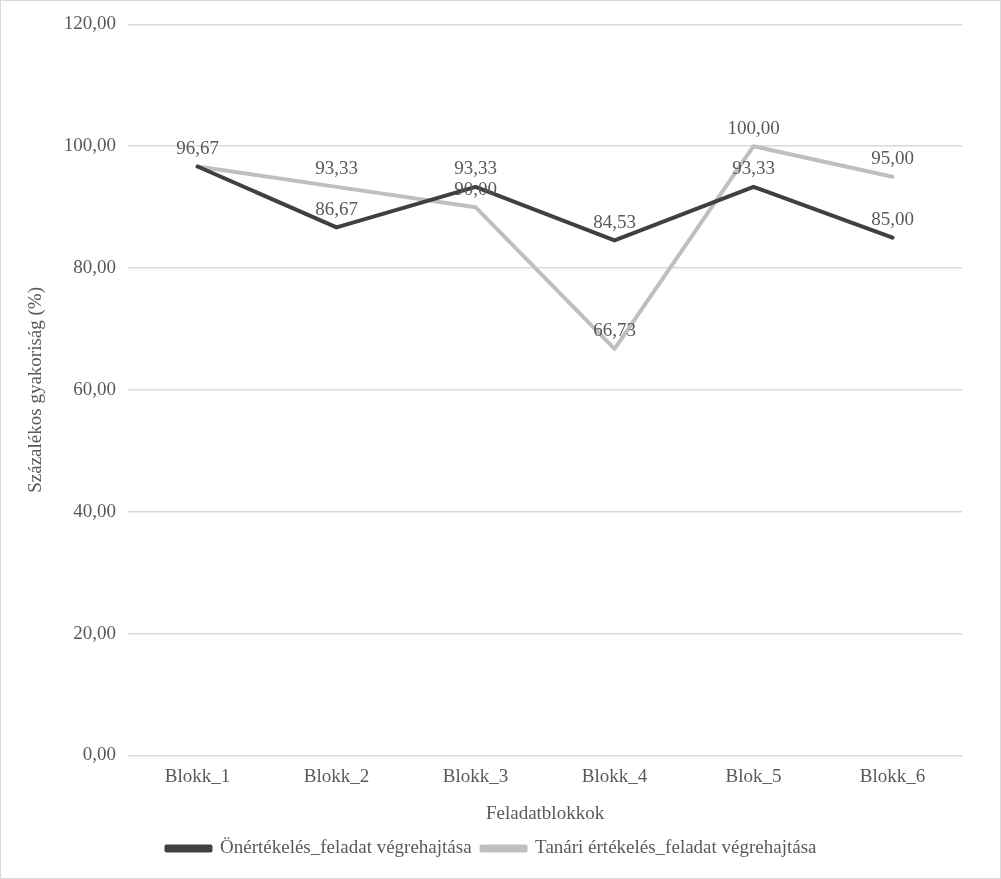 This screenshot has width=1001, height=879. What do you see at coordinates (753, 775) in the screenshot?
I see `x-tick-label: Blok_5` at bounding box center [753, 775].